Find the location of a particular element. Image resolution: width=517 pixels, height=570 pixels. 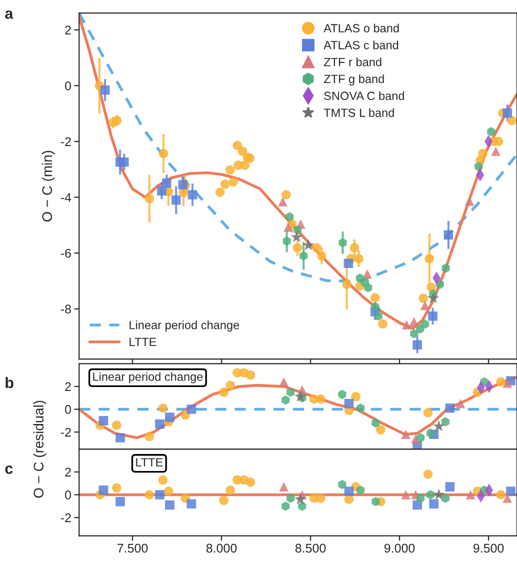

y-axis-title: O − C (min) is located at coordinates (48, 186).